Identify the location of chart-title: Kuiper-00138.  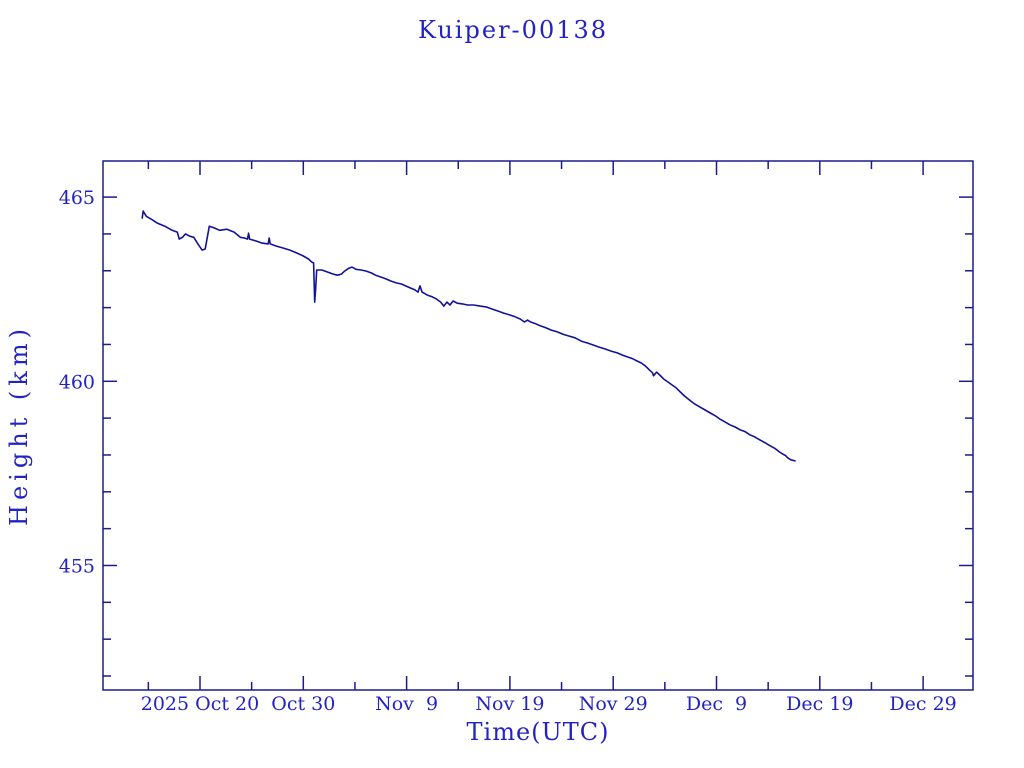
(513, 30).